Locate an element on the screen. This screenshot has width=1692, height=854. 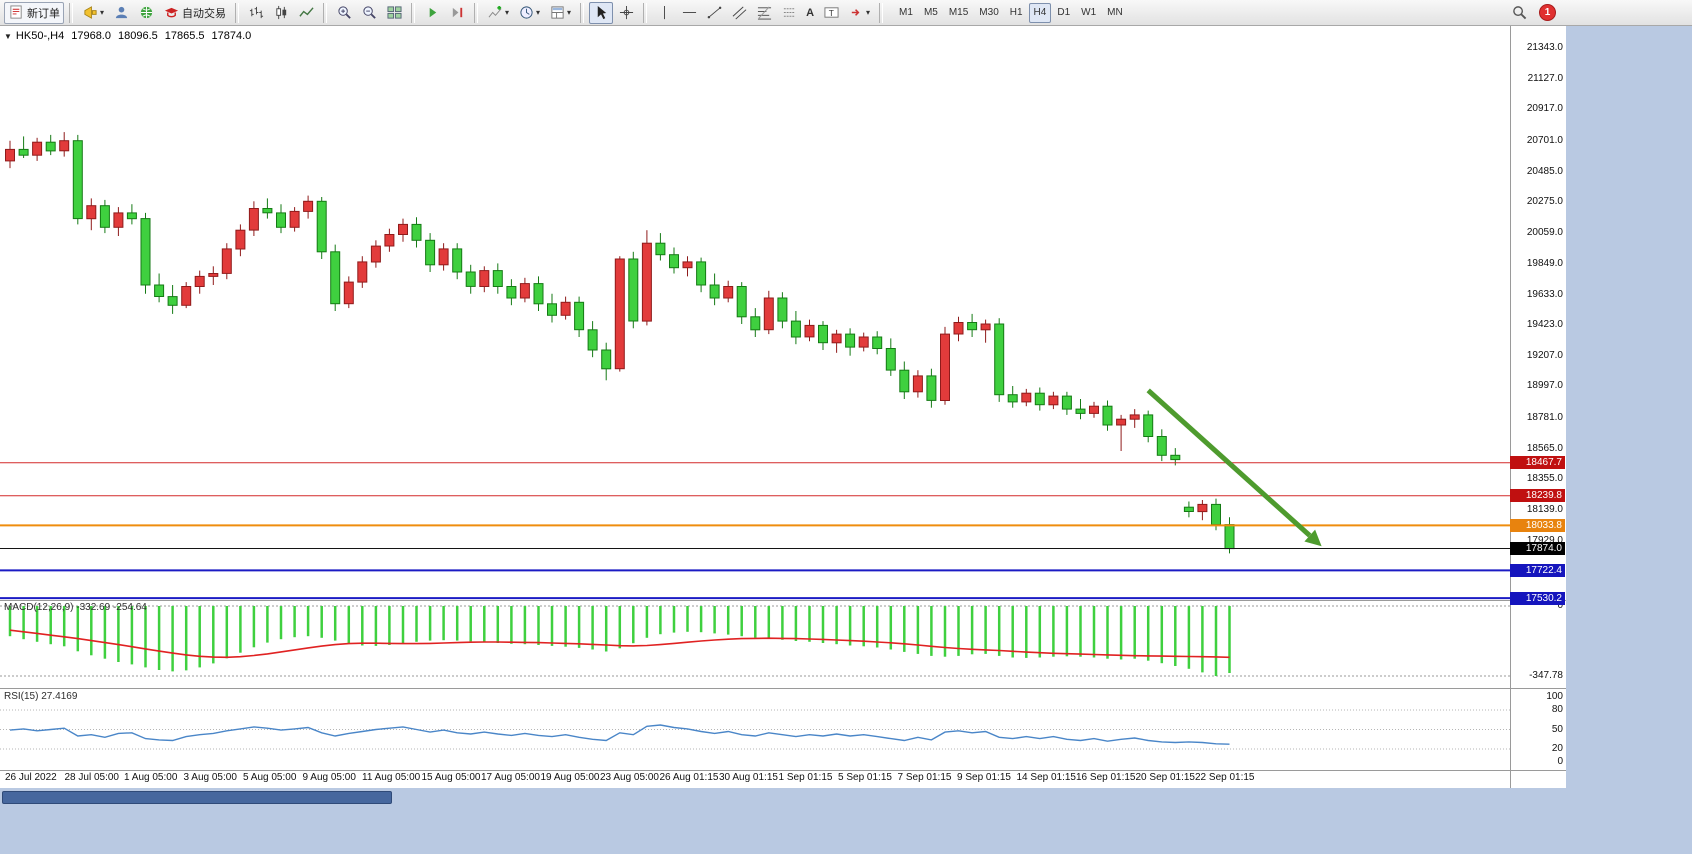
timeframe-button-H4: H4 is located at coordinates (1040, 12).